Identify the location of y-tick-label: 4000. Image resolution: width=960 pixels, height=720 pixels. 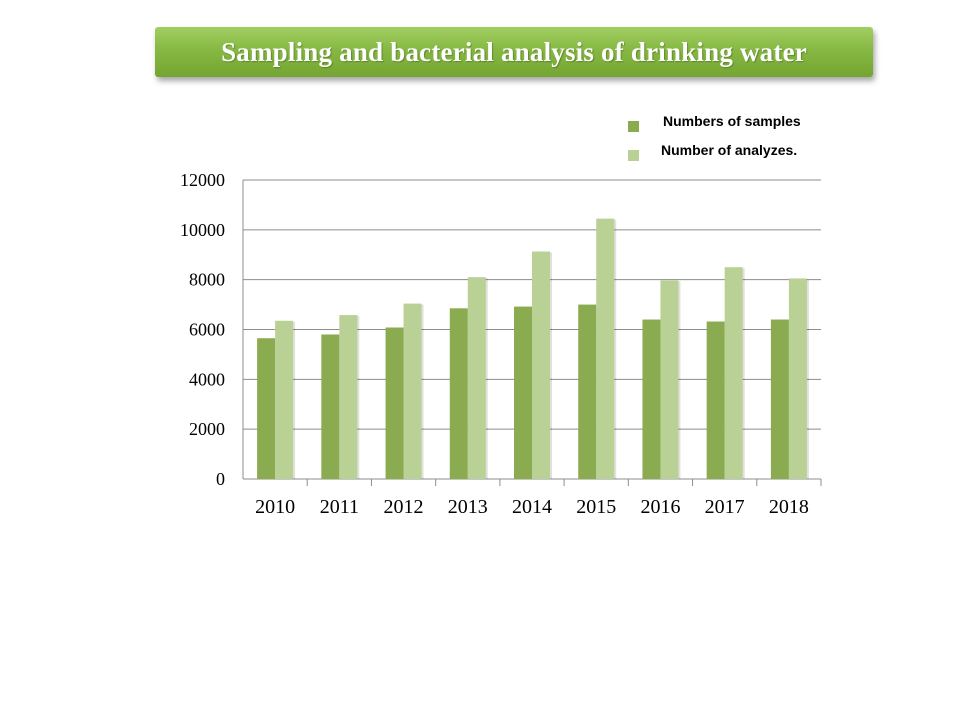
(207, 379).